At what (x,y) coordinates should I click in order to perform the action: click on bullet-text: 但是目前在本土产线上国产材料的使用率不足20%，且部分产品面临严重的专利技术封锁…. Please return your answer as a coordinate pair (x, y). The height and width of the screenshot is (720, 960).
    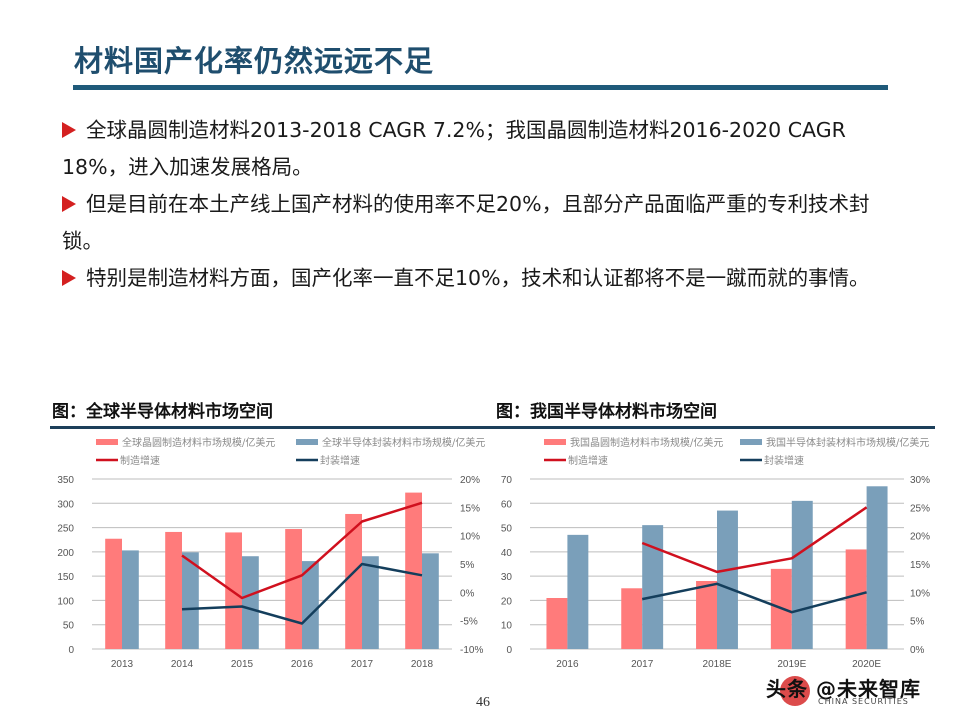
    Looking at the image, I should click on (466, 222).